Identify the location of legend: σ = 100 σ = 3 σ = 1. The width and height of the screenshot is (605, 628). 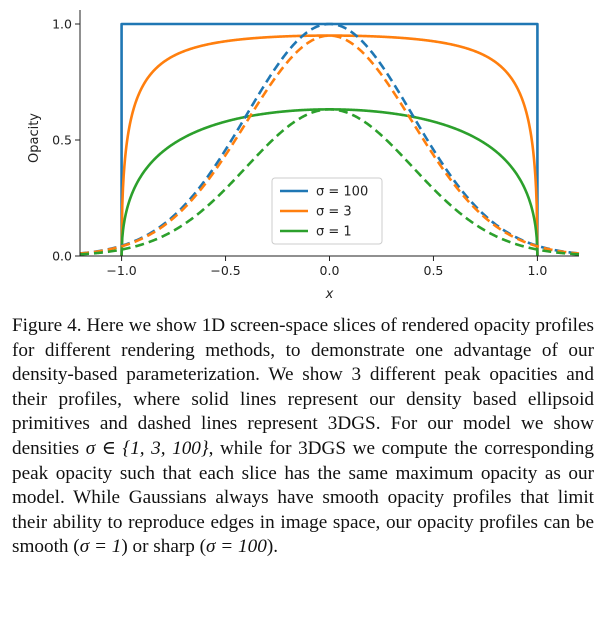
(327, 211).